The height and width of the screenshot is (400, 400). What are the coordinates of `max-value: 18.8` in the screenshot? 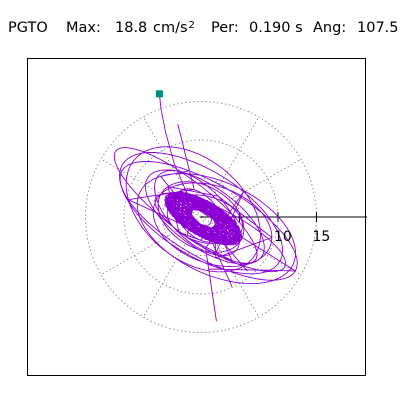 It's located at (131, 28).